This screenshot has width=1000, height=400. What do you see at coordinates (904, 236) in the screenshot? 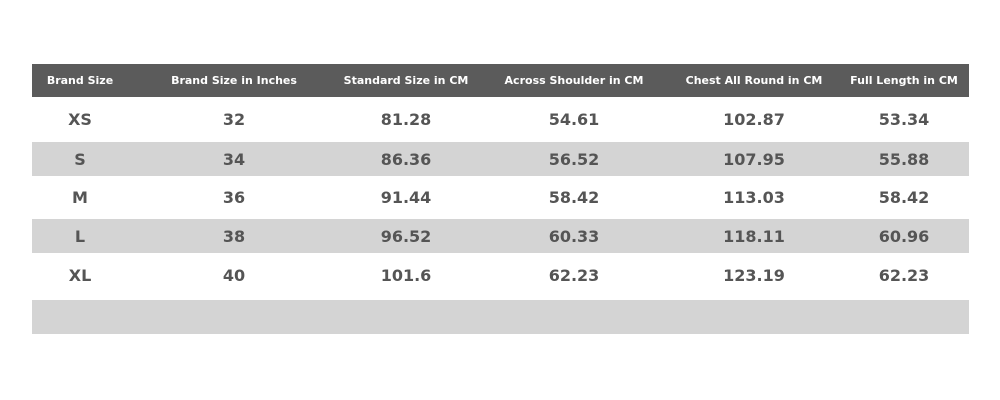
I see `table-cell: 60.96` at bounding box center [904, 236].